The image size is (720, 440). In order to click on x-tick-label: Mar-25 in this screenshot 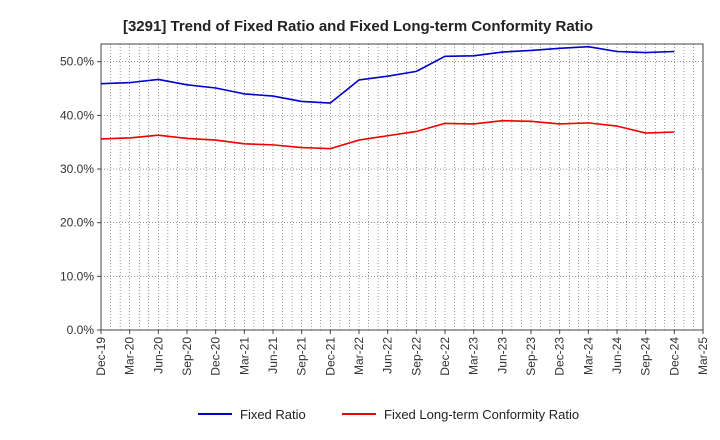, I will do `click(703, 356)`.